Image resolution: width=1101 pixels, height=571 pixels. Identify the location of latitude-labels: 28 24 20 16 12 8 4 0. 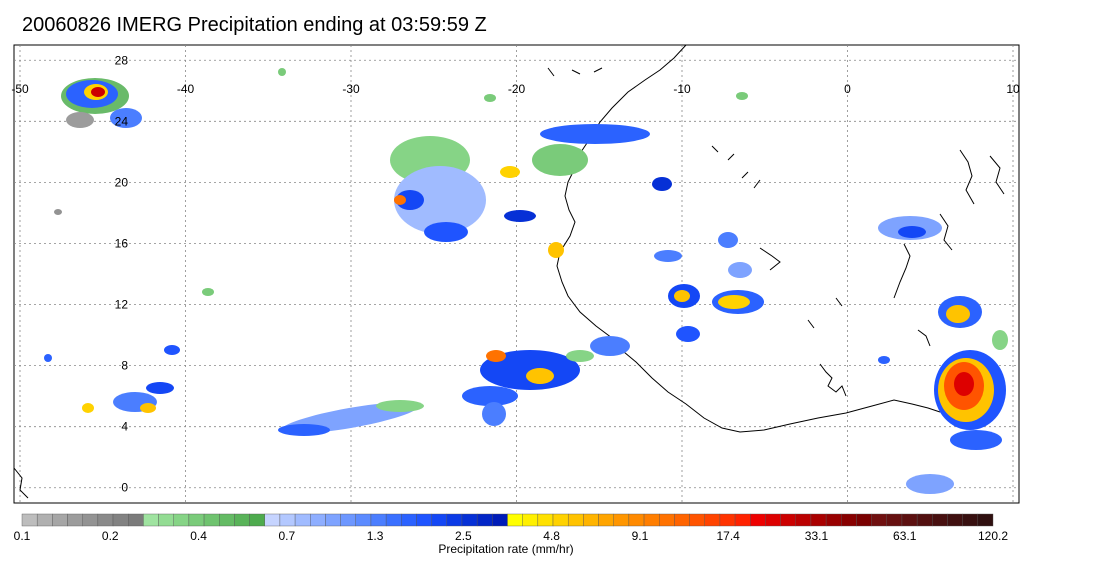
(122, 273).